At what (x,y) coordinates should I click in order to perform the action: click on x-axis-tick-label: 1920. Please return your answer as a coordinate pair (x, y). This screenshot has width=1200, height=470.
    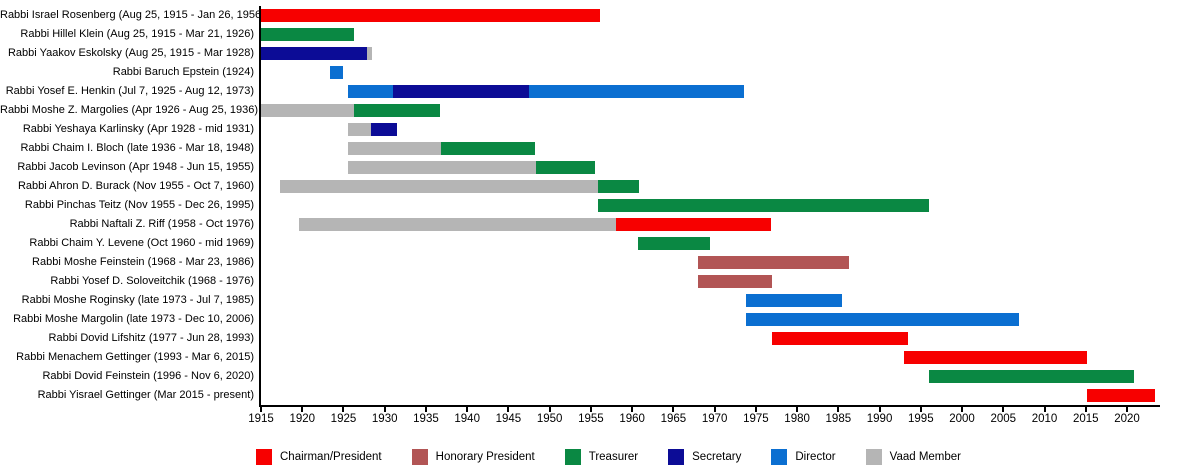
    Looking at the image, I should click on (302, 419).